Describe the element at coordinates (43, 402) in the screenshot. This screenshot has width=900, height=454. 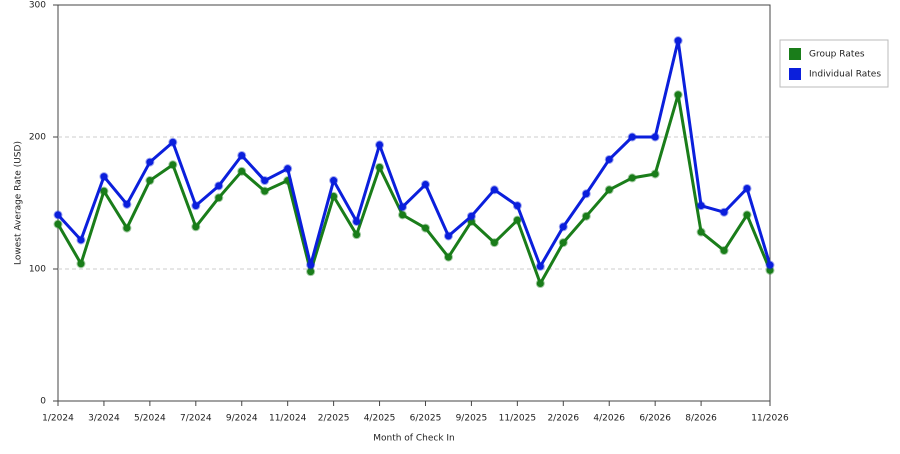
I see `y-tick-label: 0` at that location.